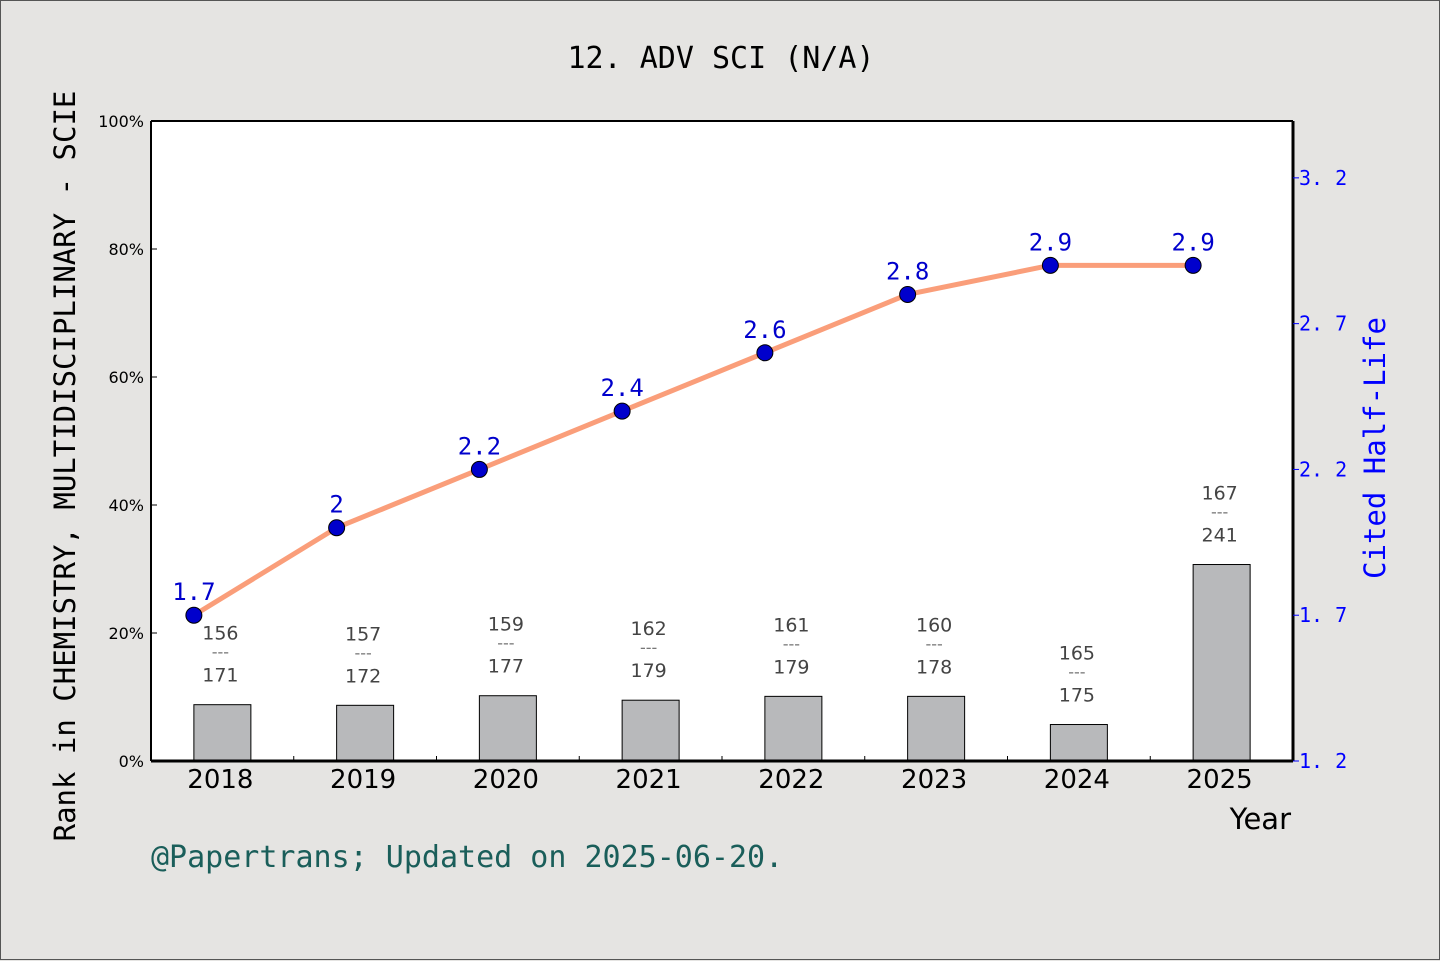 This screenshot has height=961, width=1440. Describe the element at coordinates (1077, 696) in the screenshot. I see `bar-total-label: 175` at that location.